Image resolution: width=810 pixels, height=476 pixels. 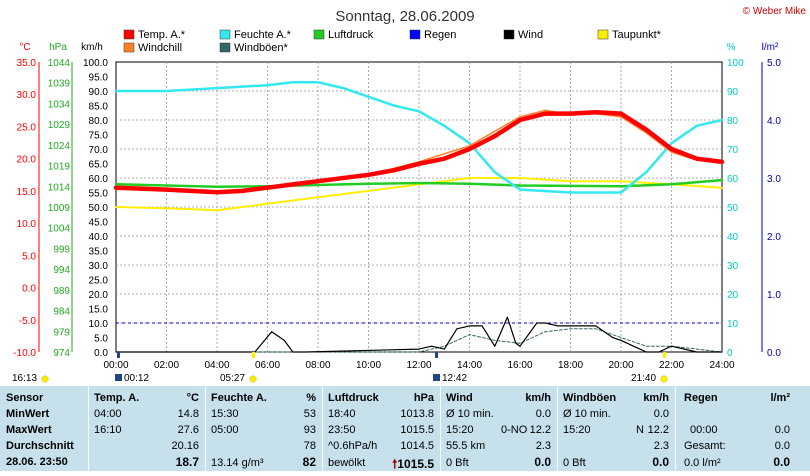 What do you see at coordinates (115, 365) in the screenshot?
I see `time-tick-label: 00:00` at bounding box center [115, 365].